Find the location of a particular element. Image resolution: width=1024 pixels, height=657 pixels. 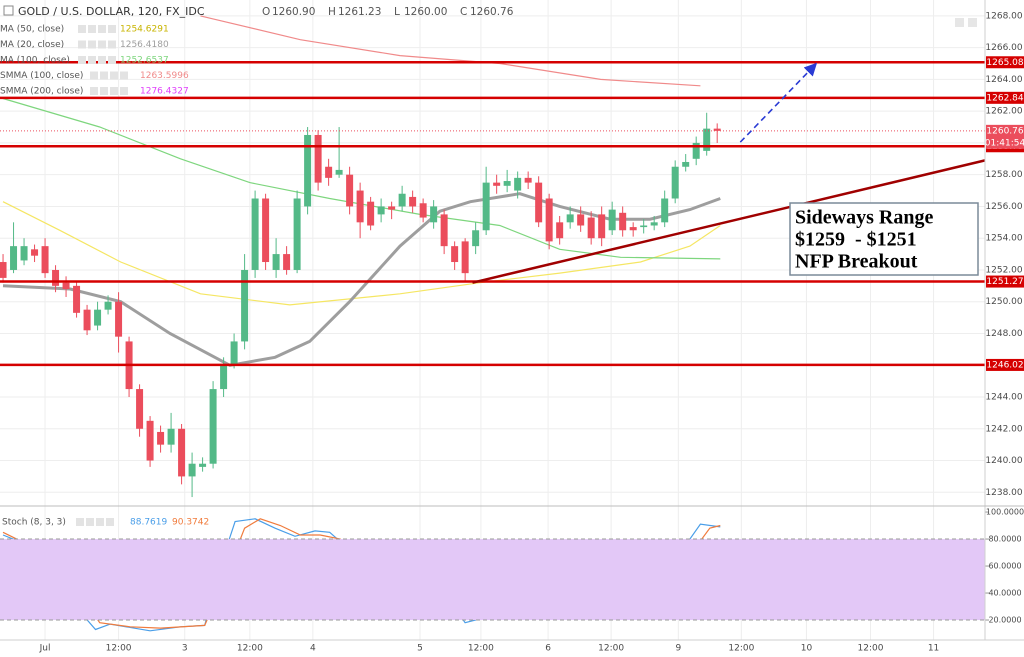

legend-value: 88.7619 is located at coordinates (148, 523).